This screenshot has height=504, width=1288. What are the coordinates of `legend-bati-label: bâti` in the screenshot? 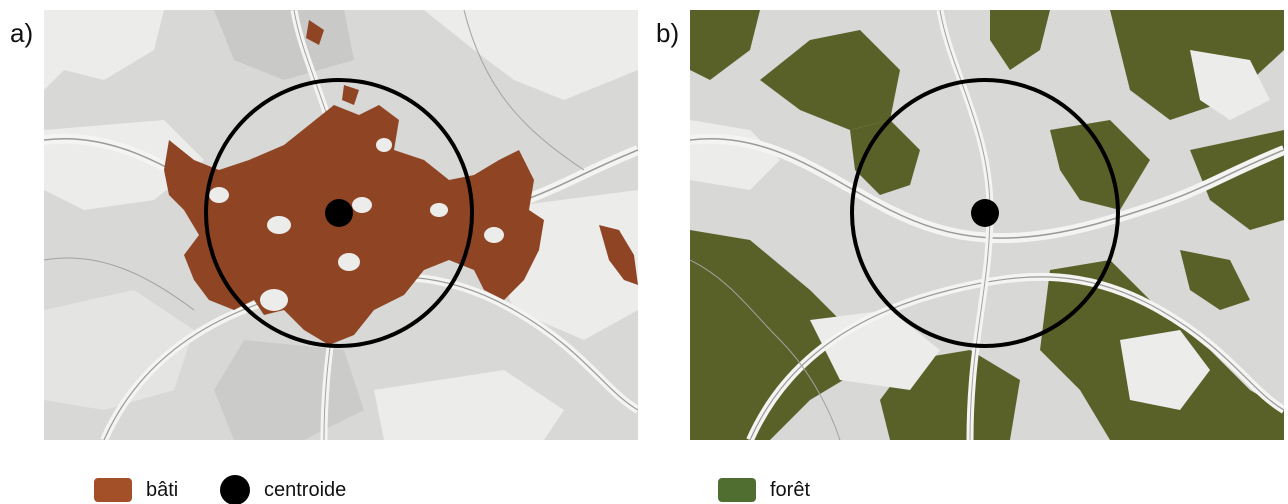 It's located at (162, 489).